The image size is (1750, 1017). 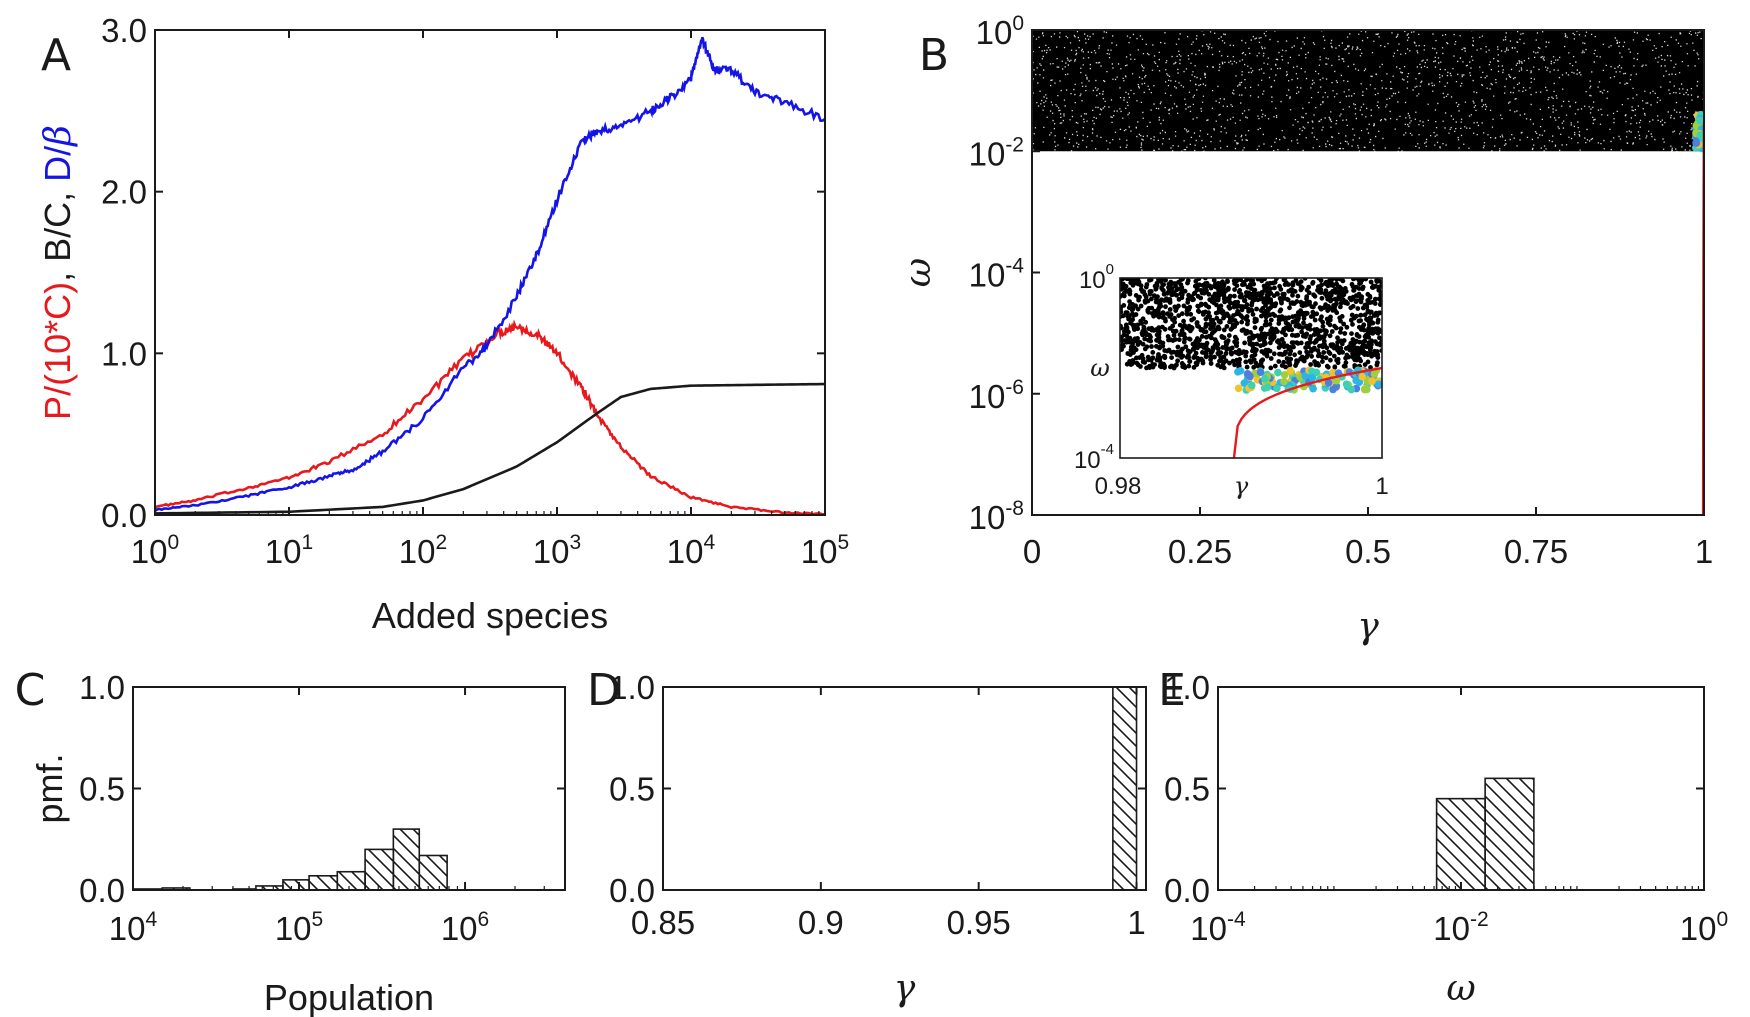 What do you see at coordinates (934, 55) in the screenshot?
I see `panel-label: B` at bounding box center [934, 55].